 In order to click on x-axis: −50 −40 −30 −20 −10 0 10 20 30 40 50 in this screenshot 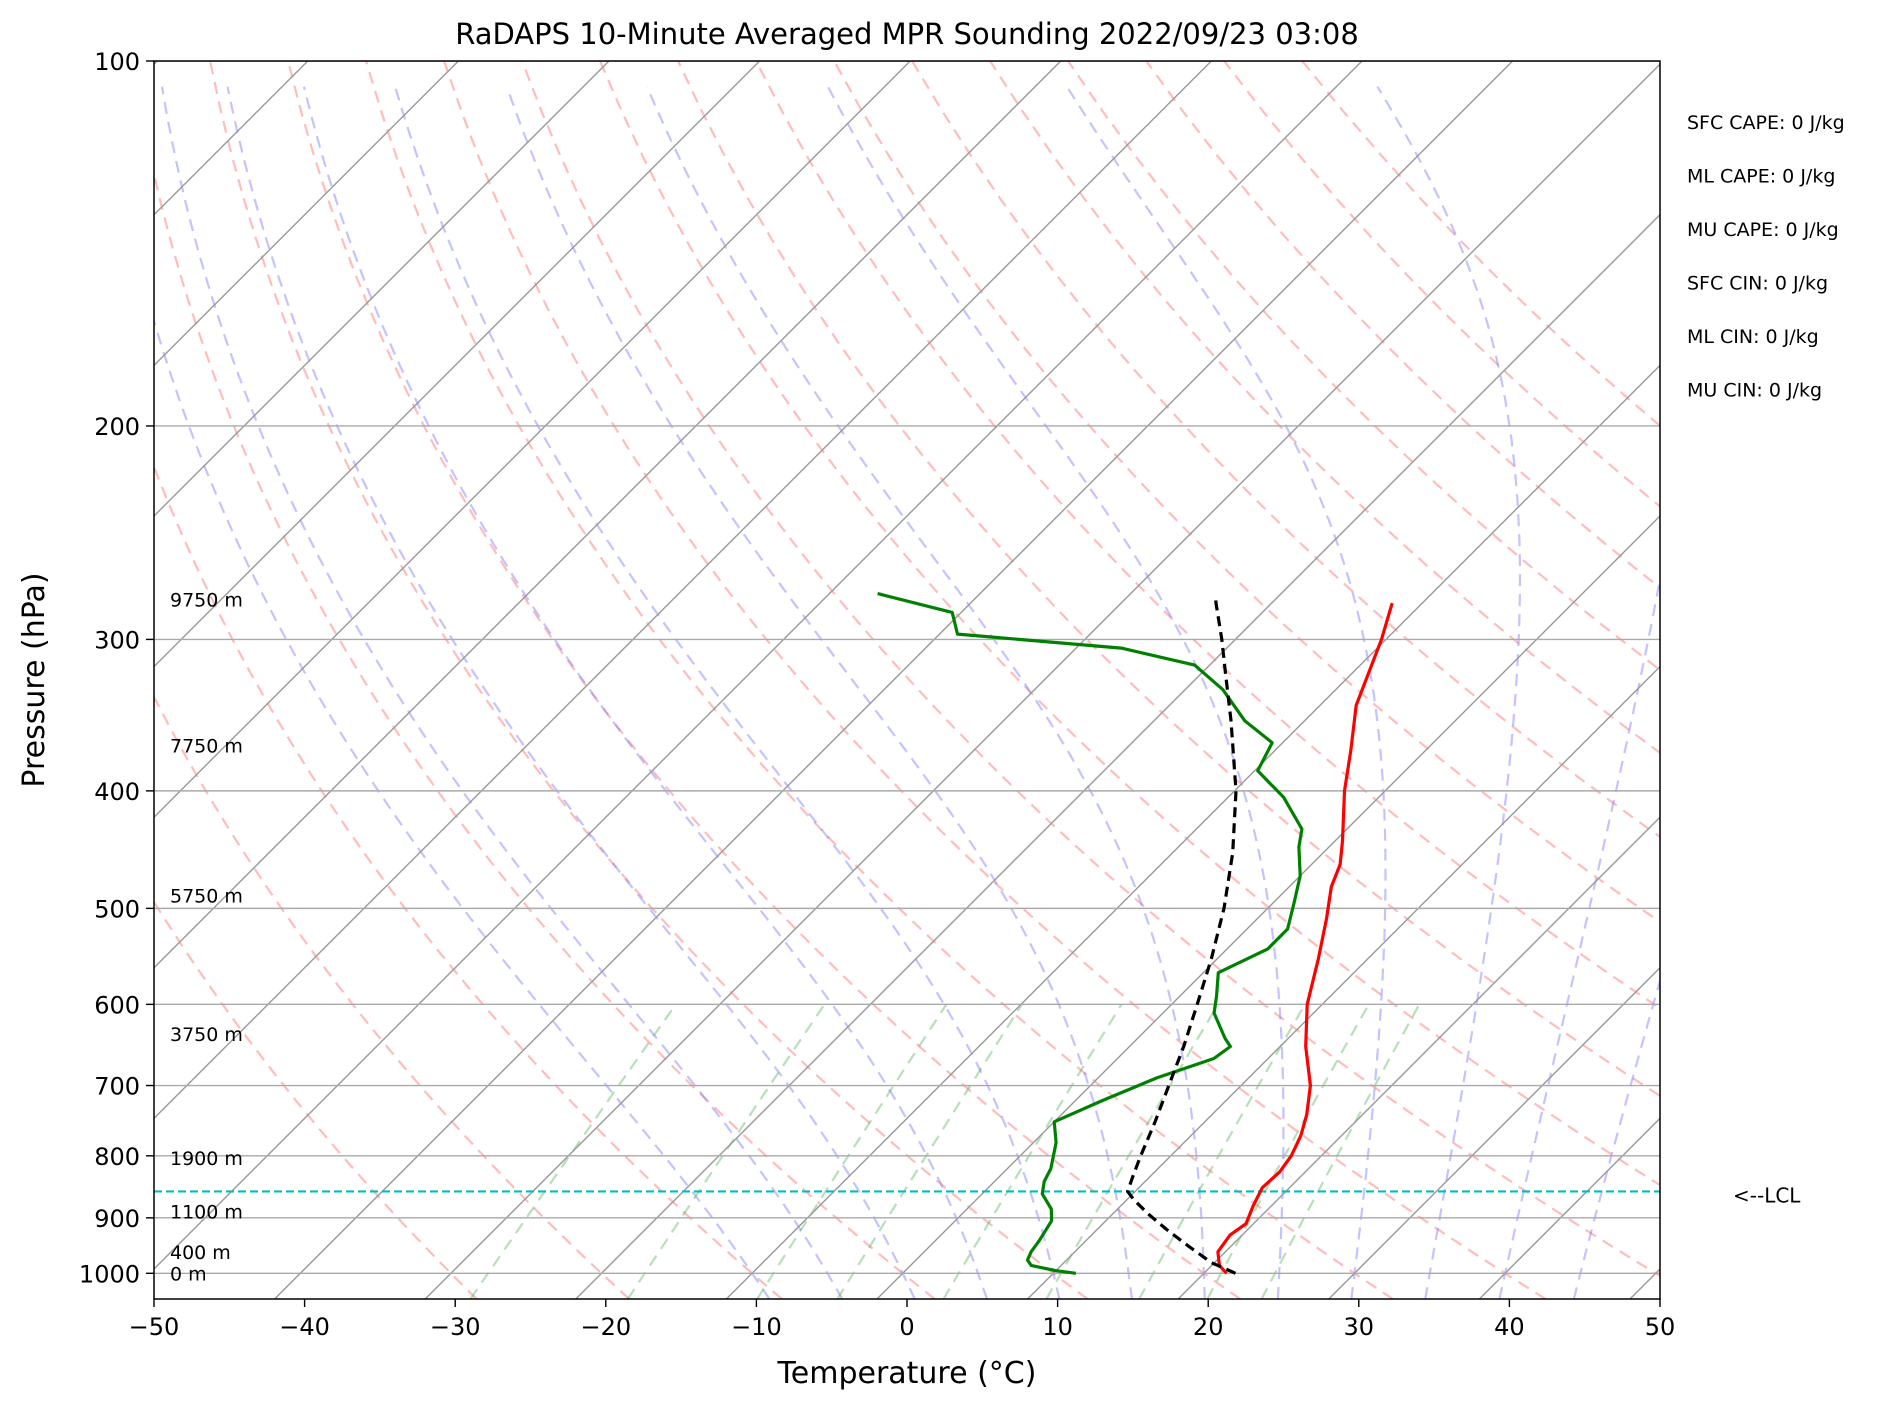, I will do `click(902, 1320)`.